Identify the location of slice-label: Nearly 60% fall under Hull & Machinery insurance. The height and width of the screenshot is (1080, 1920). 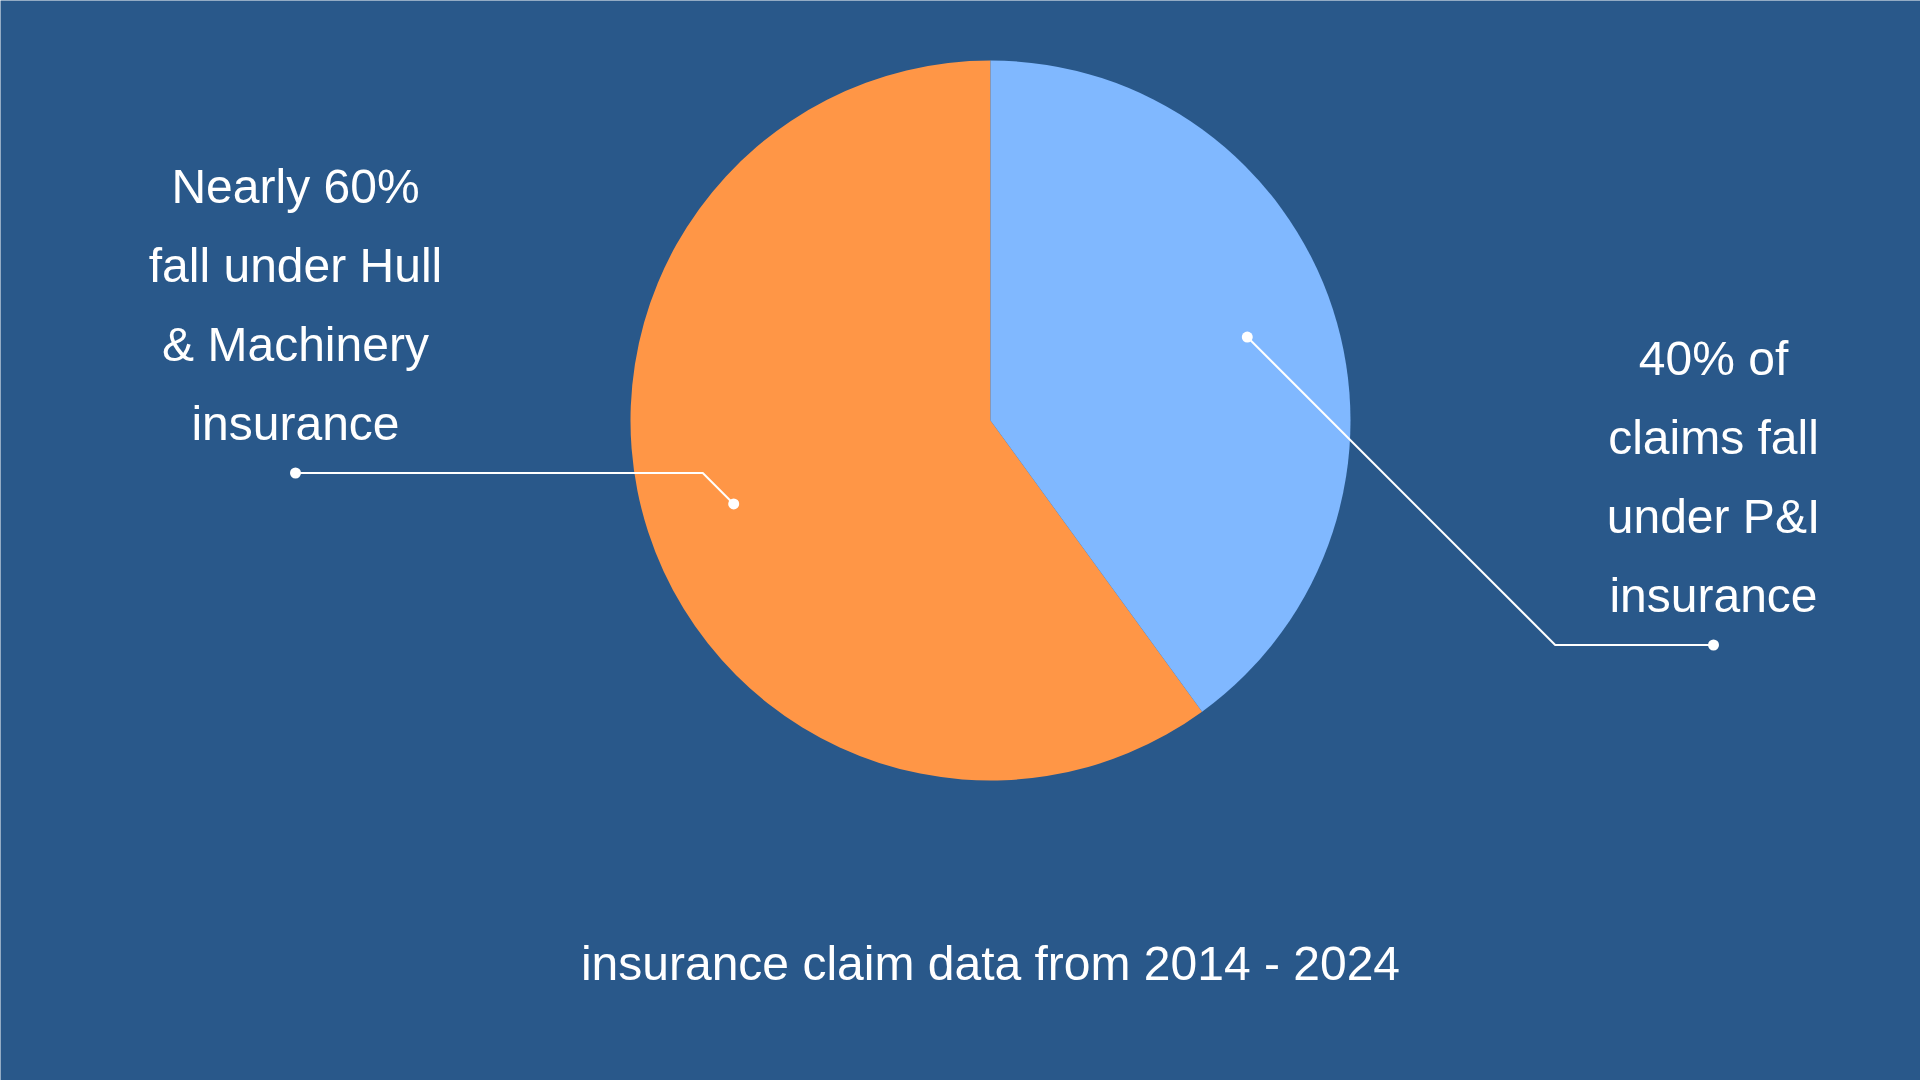
(295, 304).